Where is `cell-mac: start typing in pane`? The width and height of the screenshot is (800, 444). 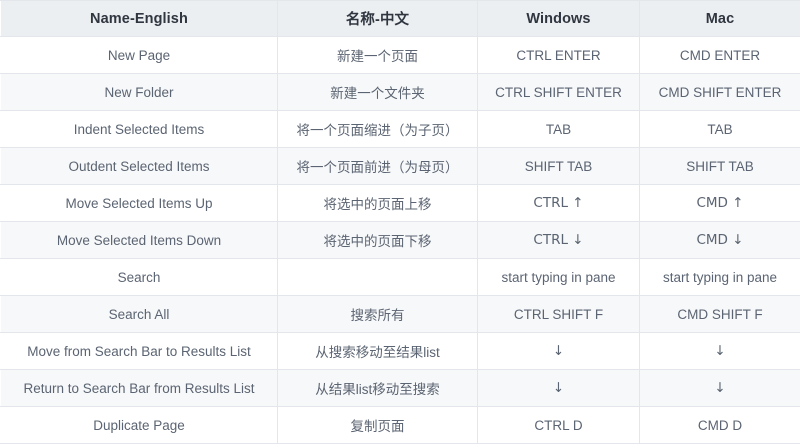
cell-mac: start typing in pane is located at coordinates (720, 277).